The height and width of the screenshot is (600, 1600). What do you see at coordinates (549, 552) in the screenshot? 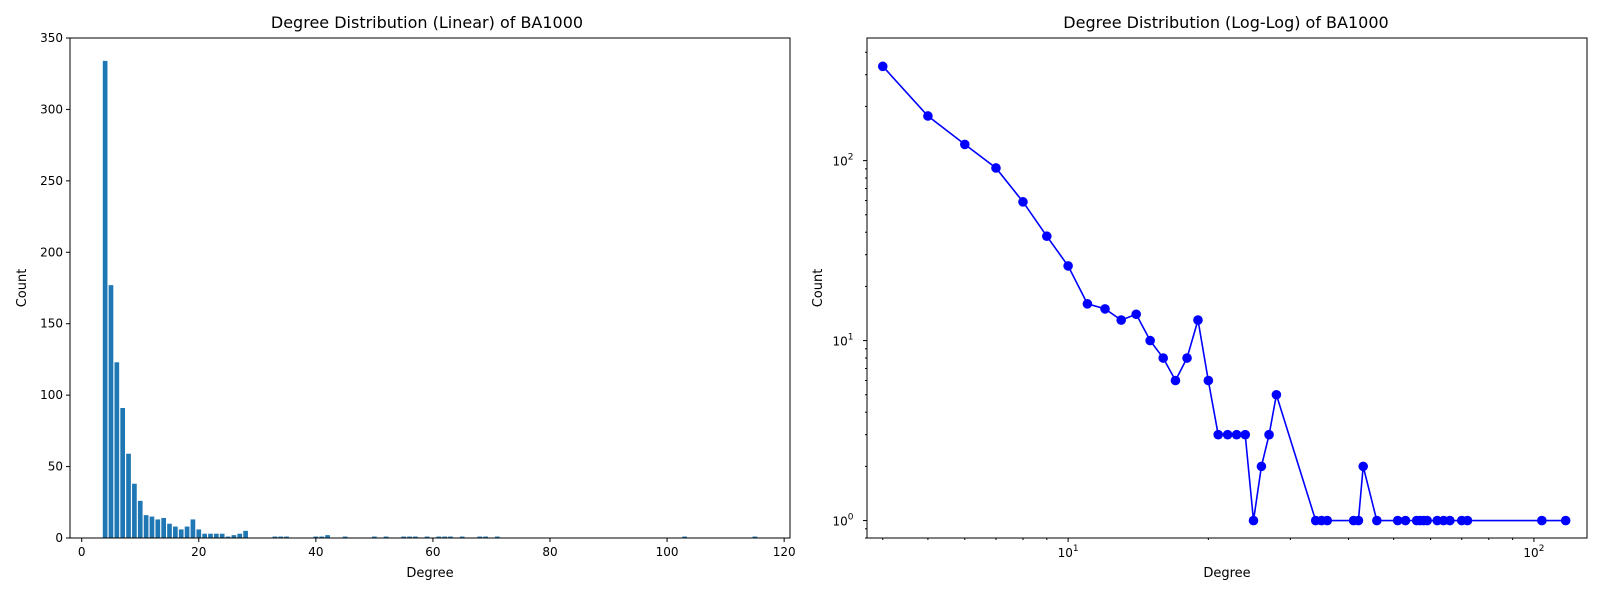
I see `linear-x-tick-label: 80` at bounding box center [549, 552].